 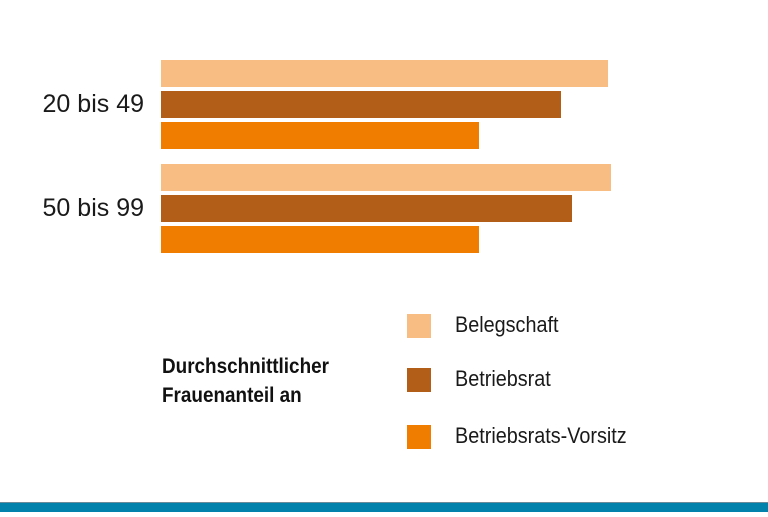 I want to click on category-label: 20 bis 49, so click(x=93, y=104).